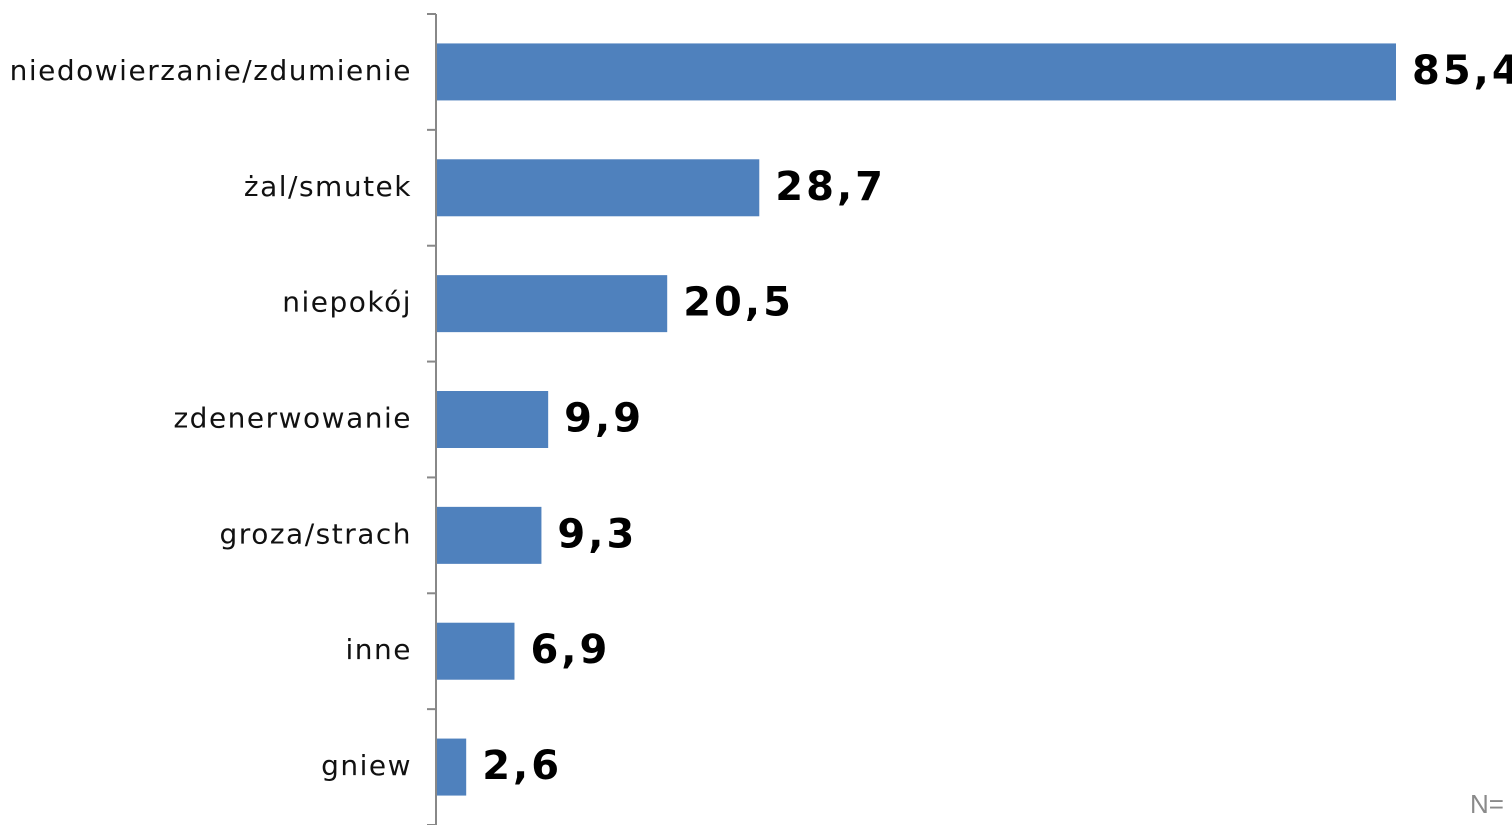 This screenshot has width=1512, height=825. Describe the element at coordinates (432, 419) in the screenshot. I see `category-axis` at that location.